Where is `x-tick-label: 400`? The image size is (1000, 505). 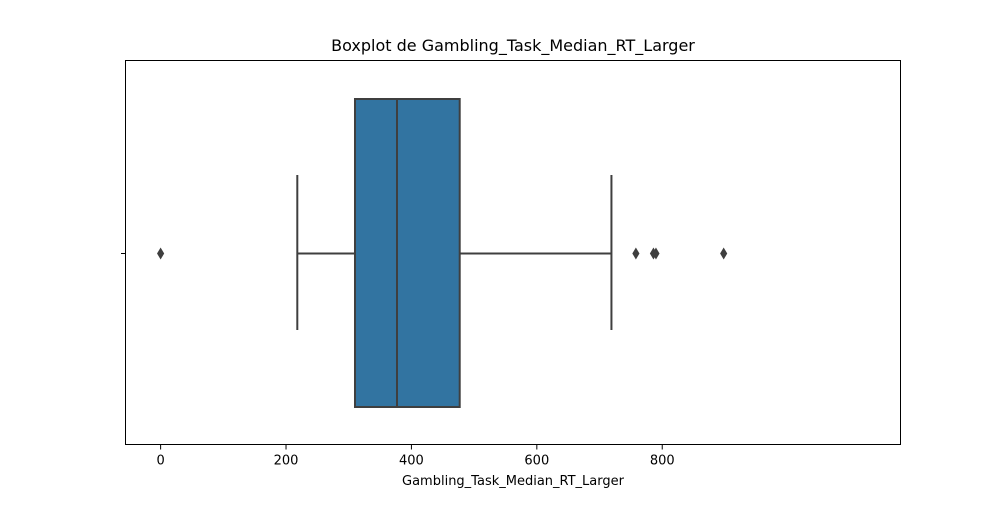 x-tick-label: 400 is located at coordinates (411, 461).